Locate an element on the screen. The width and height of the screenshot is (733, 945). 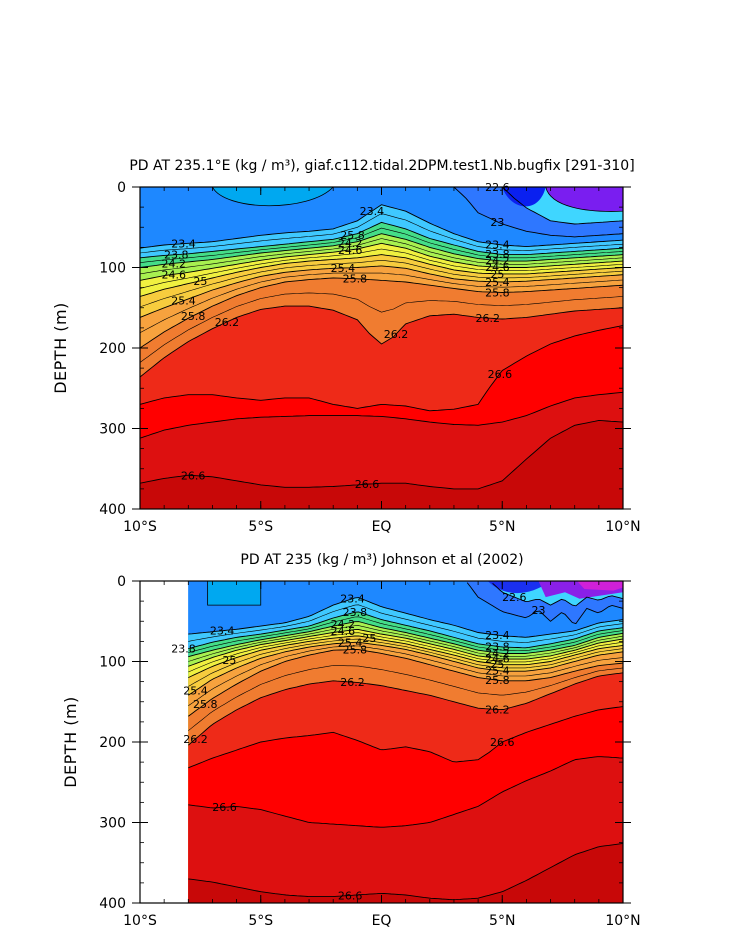
bot-y-tick-label: 100 is located at coordinates (112, 663).